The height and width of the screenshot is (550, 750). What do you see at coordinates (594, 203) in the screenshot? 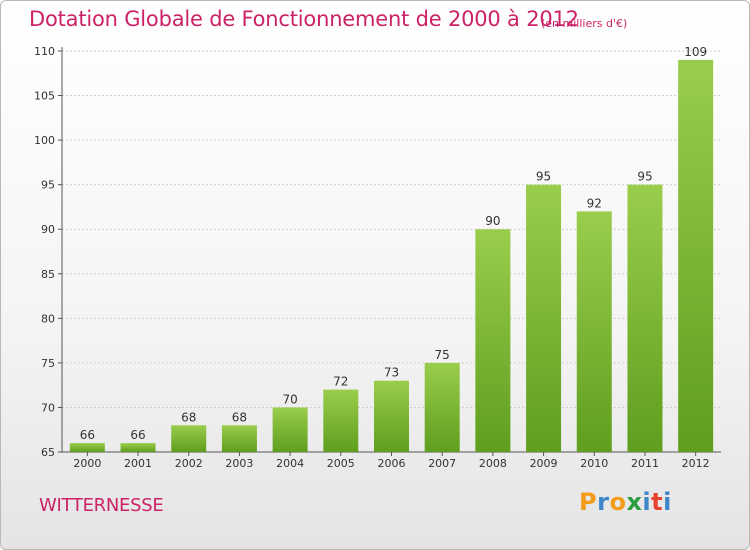
I see `bar-value-label: 92` at bounding box center [594, 203].